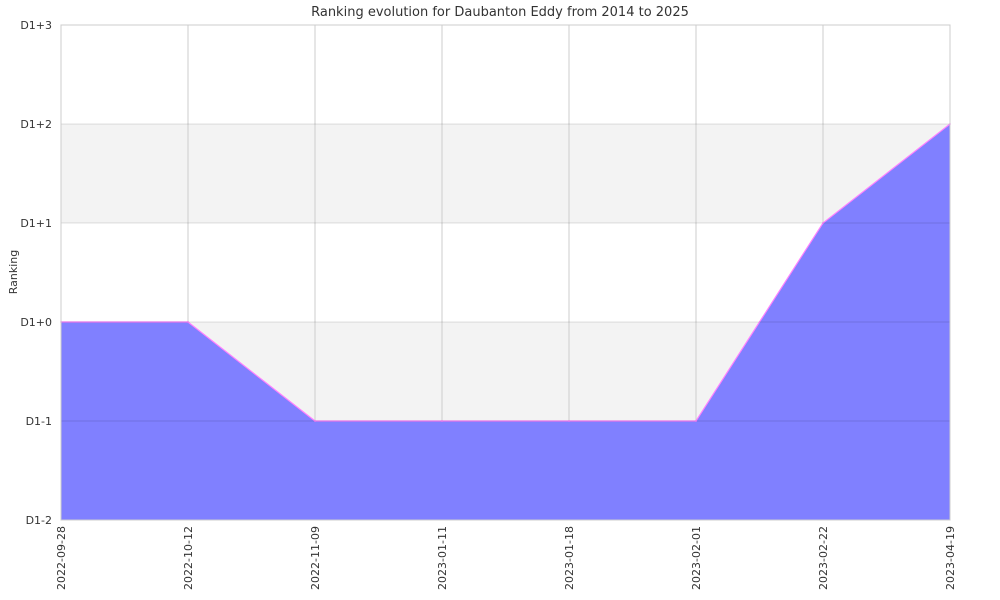 The height and width of the screenshot is (600, 1000). I want to click on x-tick-label: 2023-02-22, so click(823, 558).